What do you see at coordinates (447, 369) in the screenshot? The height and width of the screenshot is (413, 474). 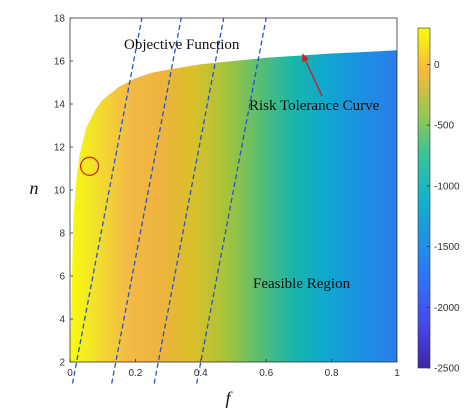 I see `colorbar-tick-label: -2500` at bounding box center [447, 369].